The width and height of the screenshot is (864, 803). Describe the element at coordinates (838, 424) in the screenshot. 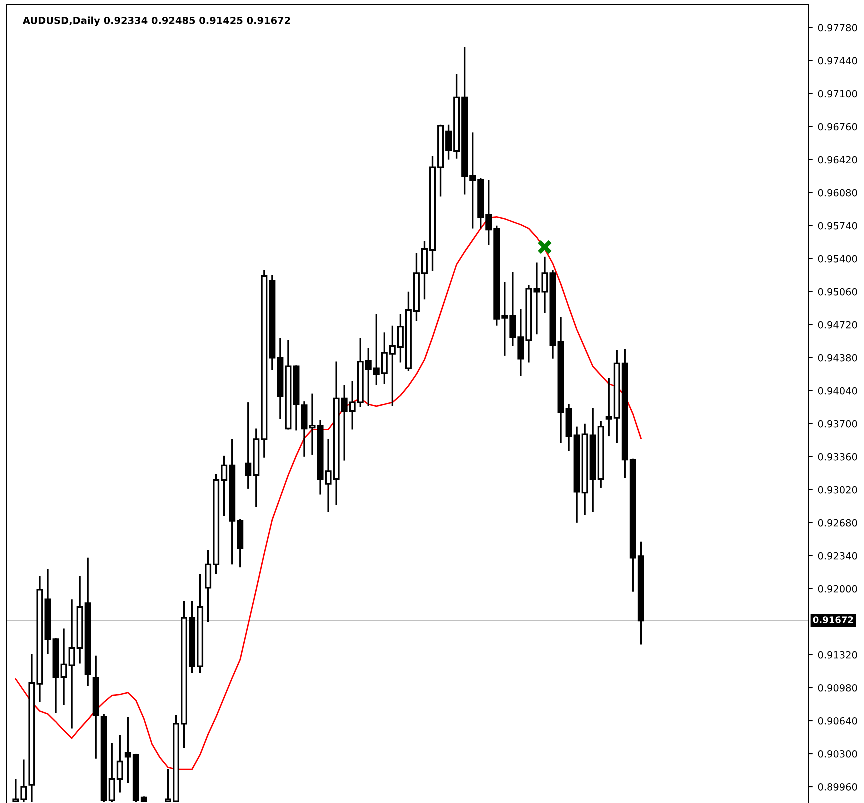

I see `y-tick-label: 0.93700` at that location.